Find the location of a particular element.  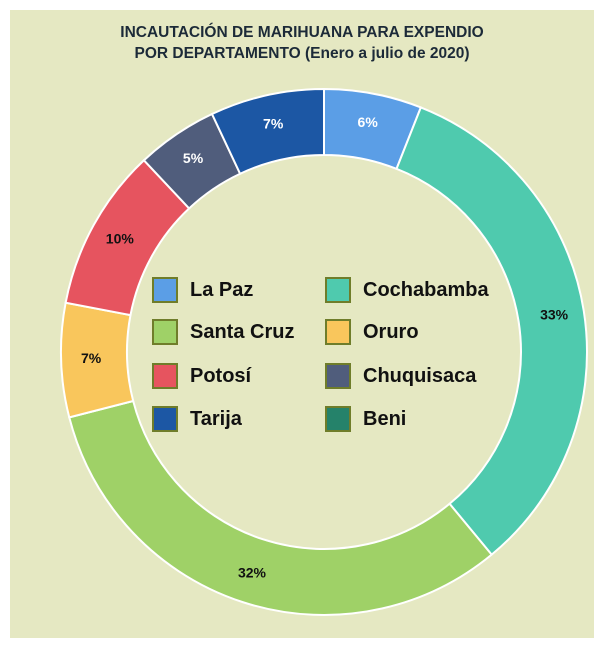

legend-item-la-paz: La Paz is located at coordinates (202, 290).